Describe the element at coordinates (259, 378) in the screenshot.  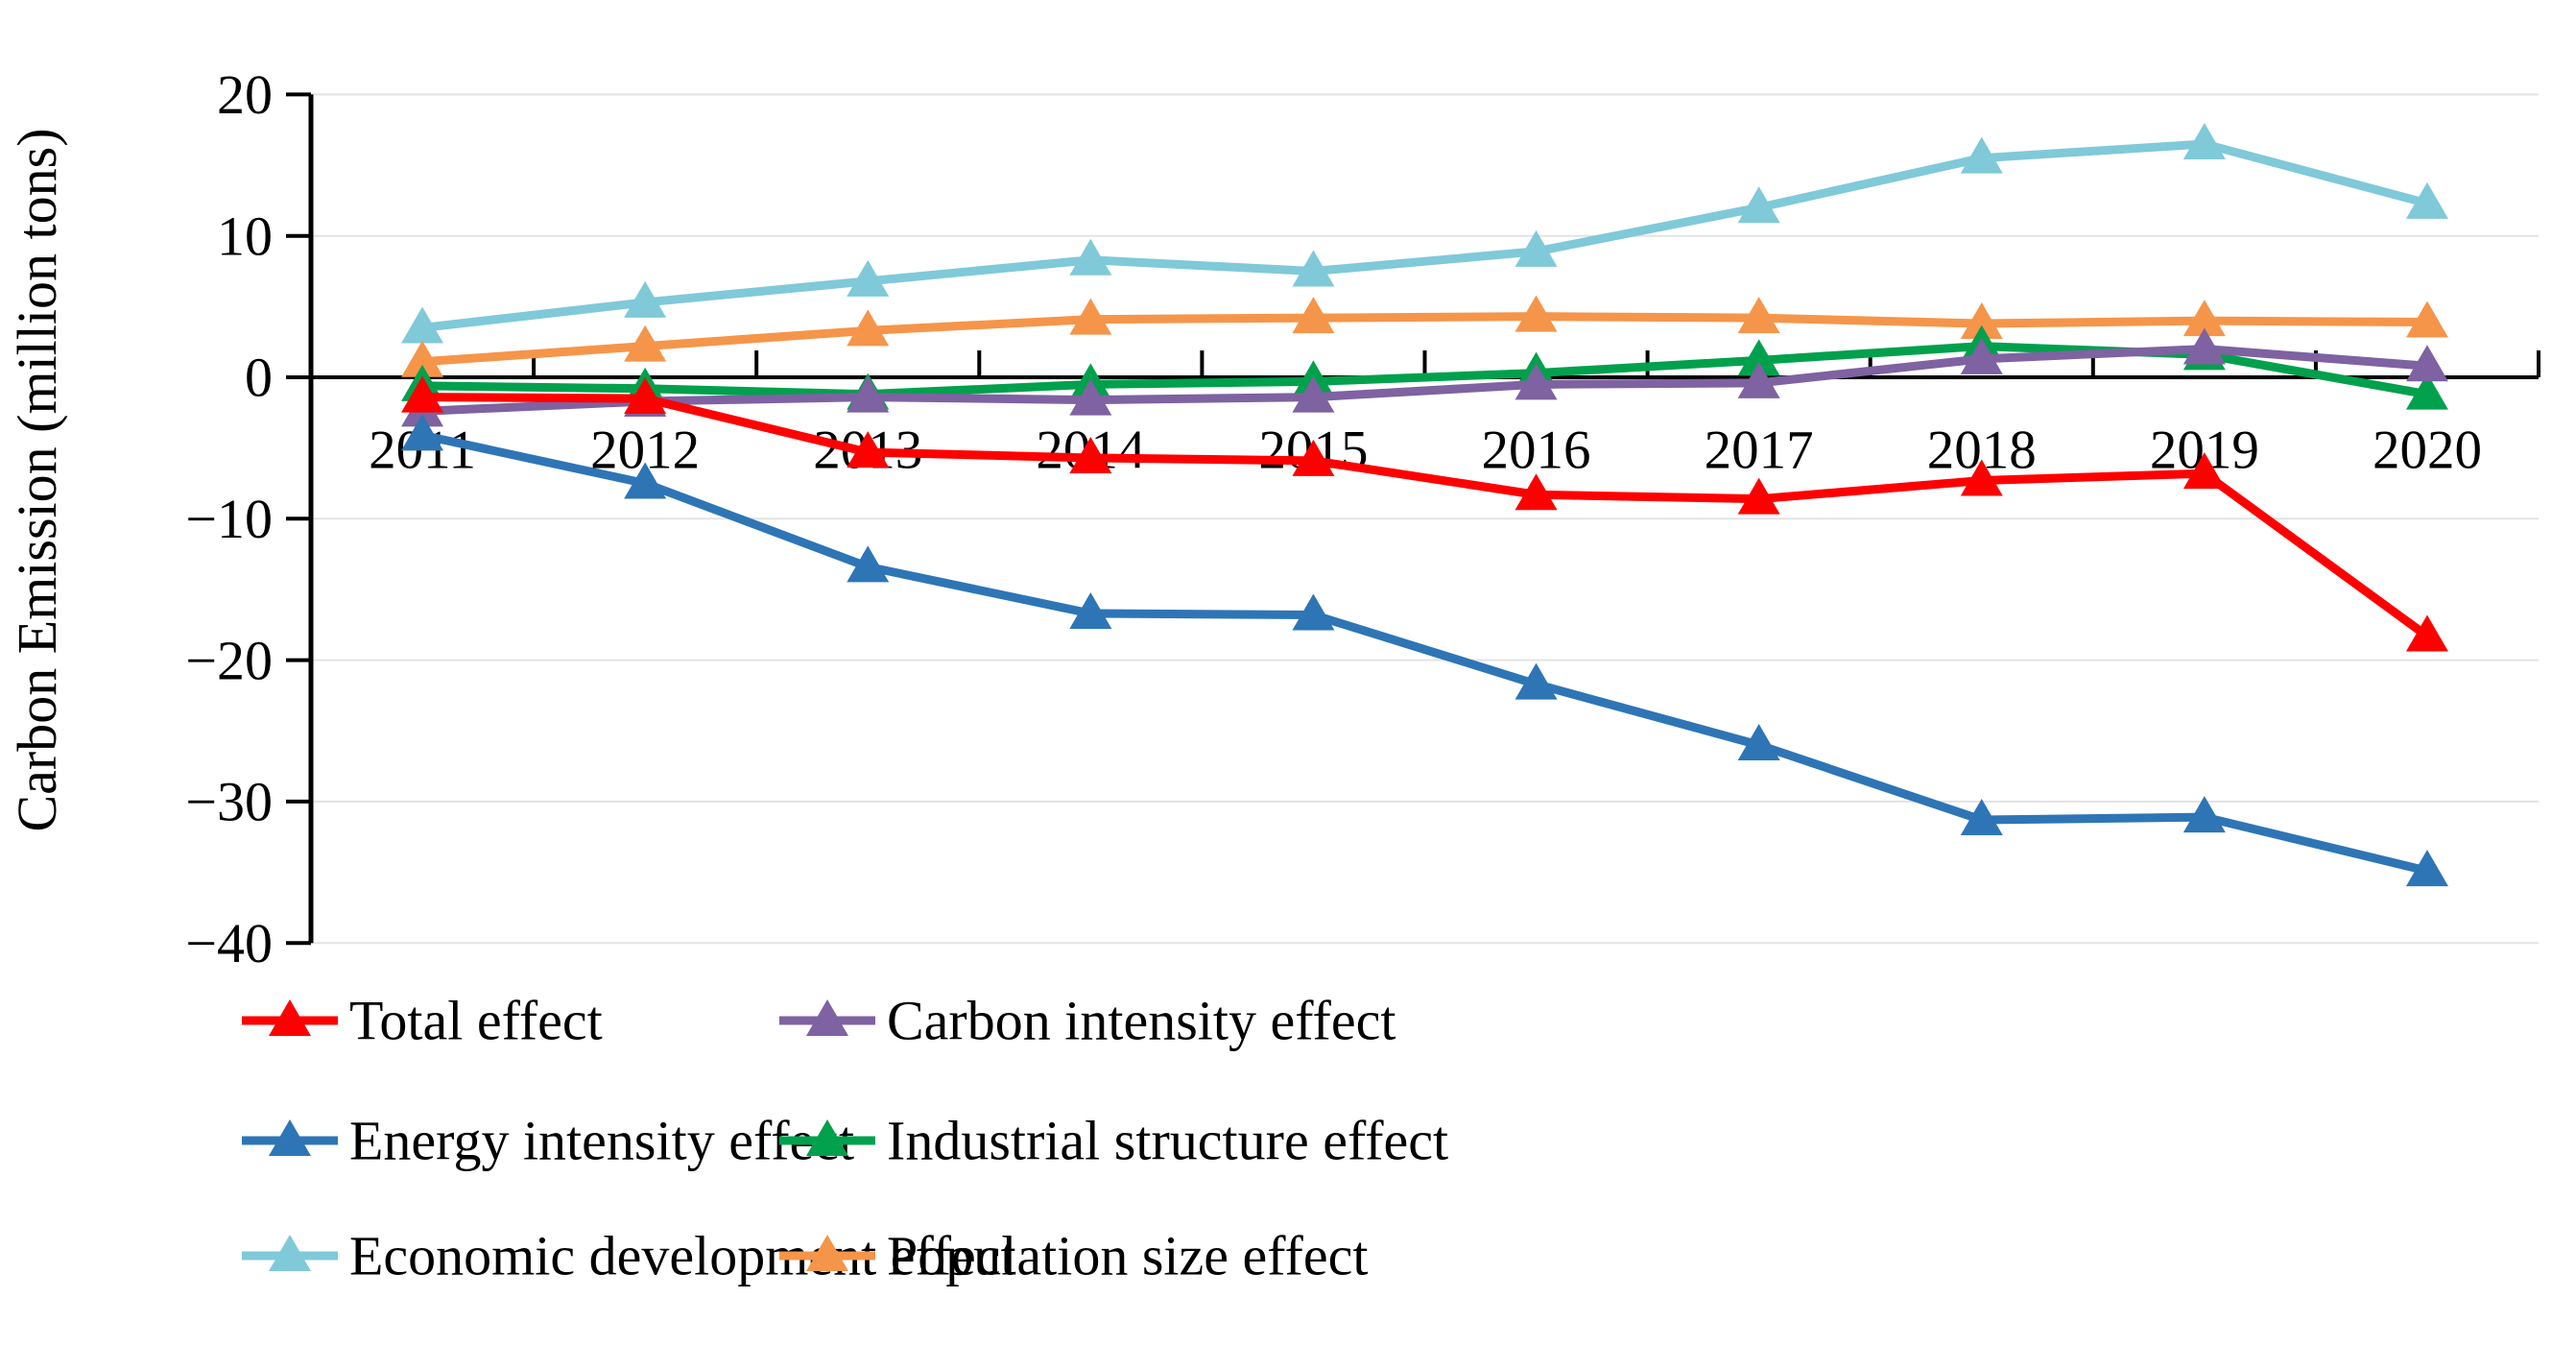
I see `y-tick-label: 0` at that location.